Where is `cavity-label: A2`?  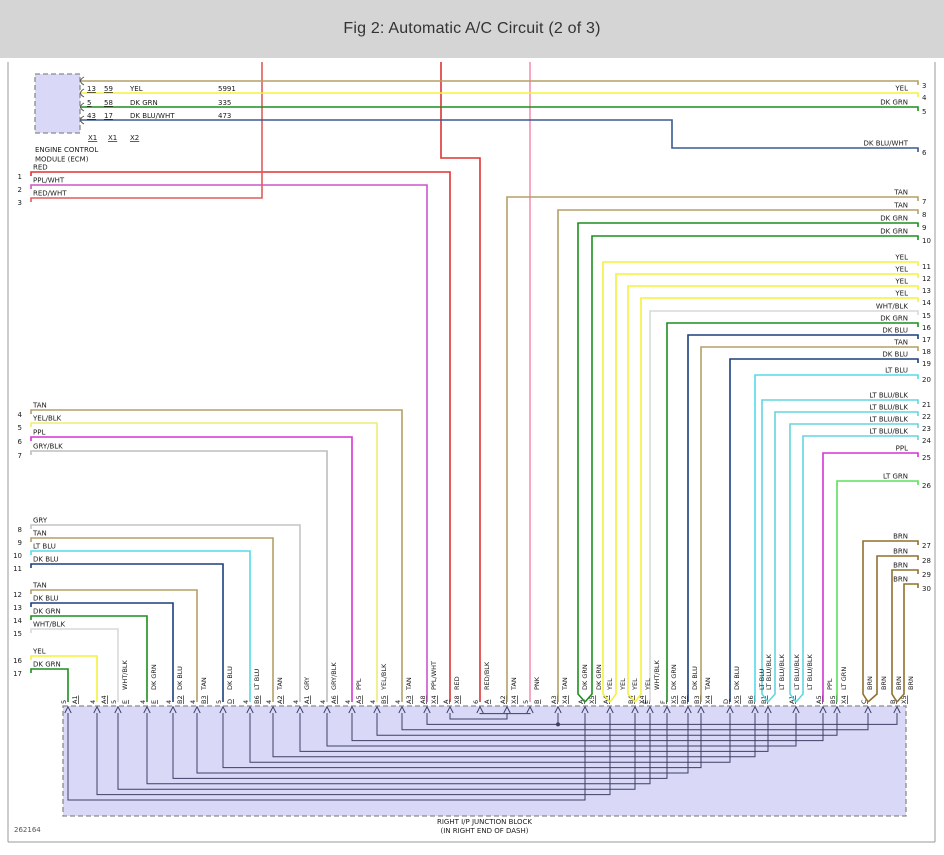
cavity-label: A2 is located at coordinates (280, 699).